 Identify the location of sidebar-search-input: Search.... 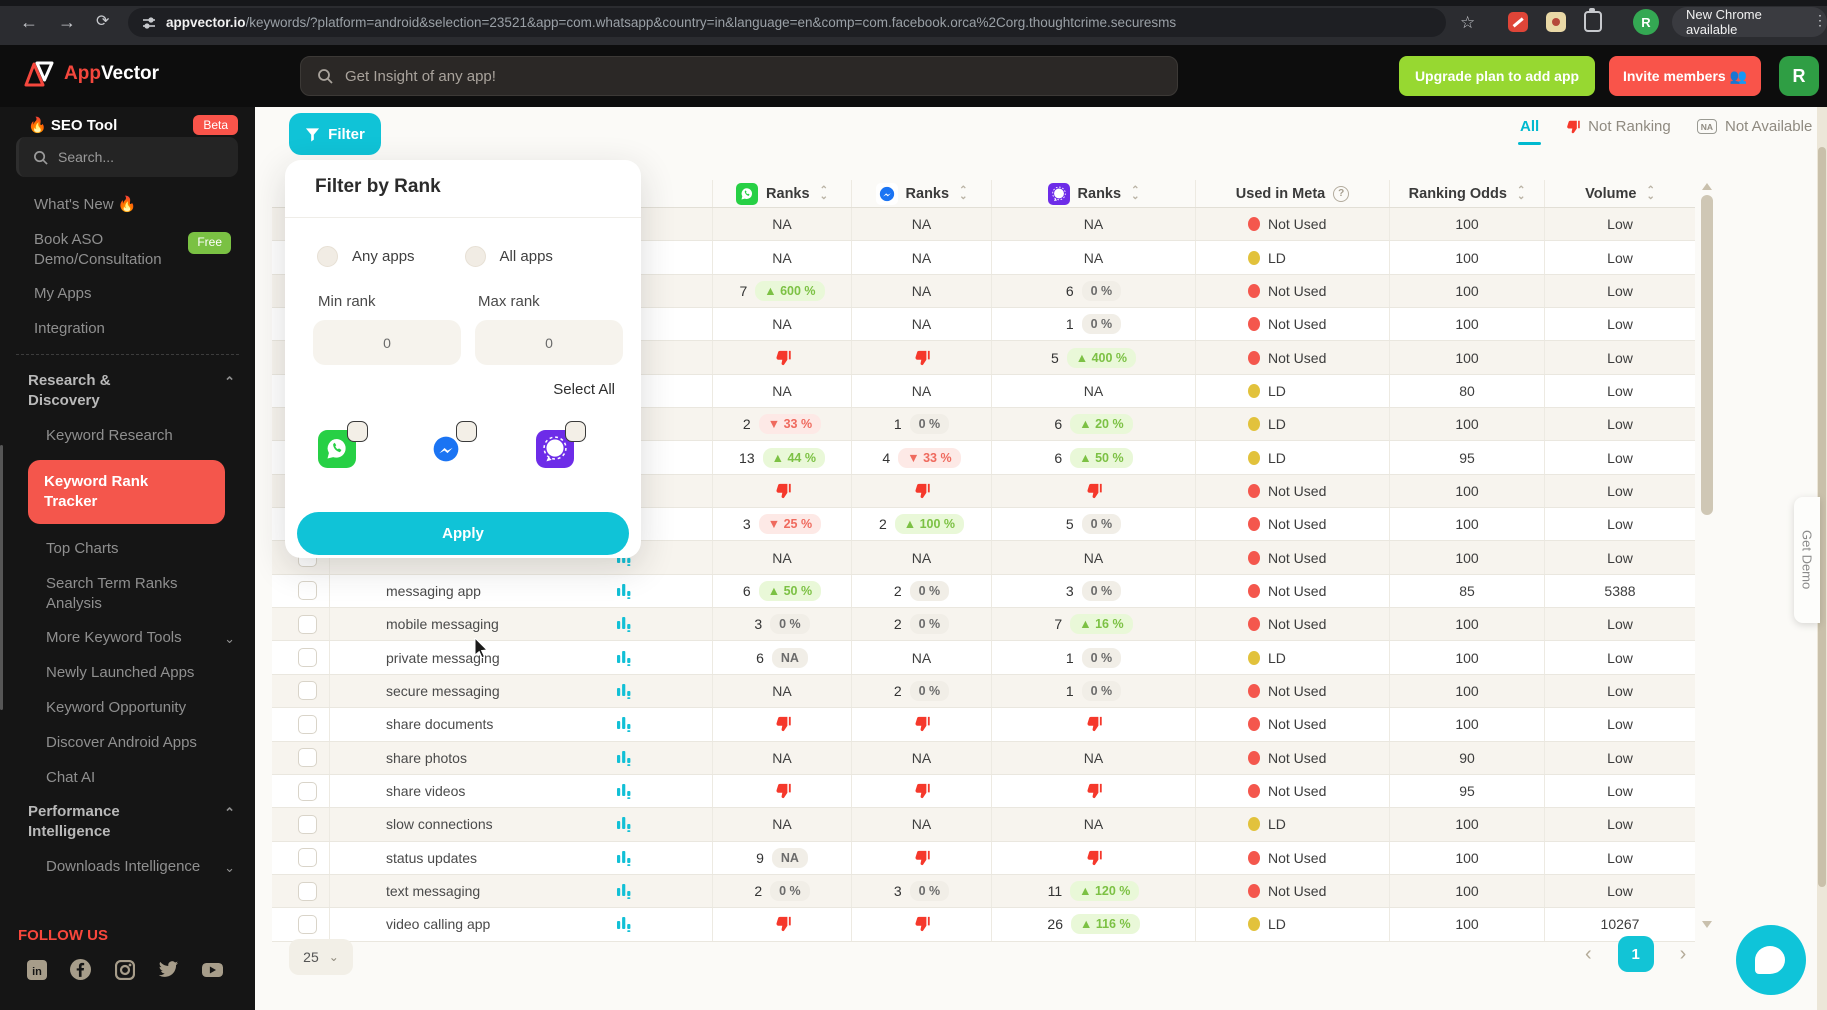
(127, 157).